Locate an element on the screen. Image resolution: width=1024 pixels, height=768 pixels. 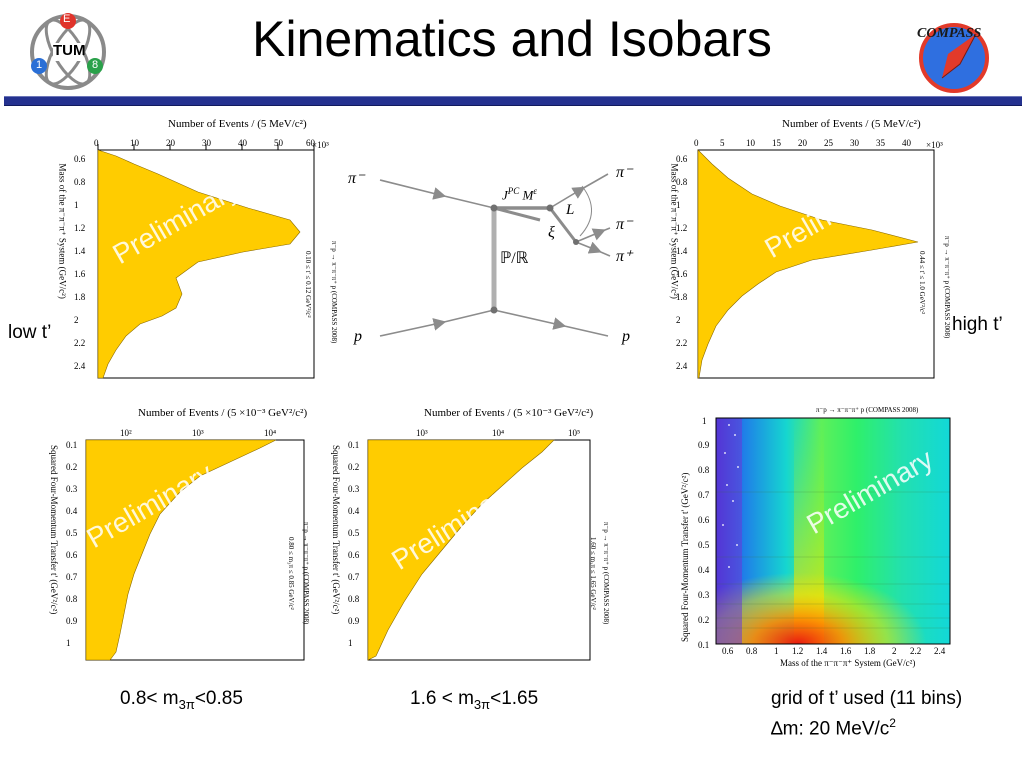
tick: 2 is located at coordinates (76, 320).